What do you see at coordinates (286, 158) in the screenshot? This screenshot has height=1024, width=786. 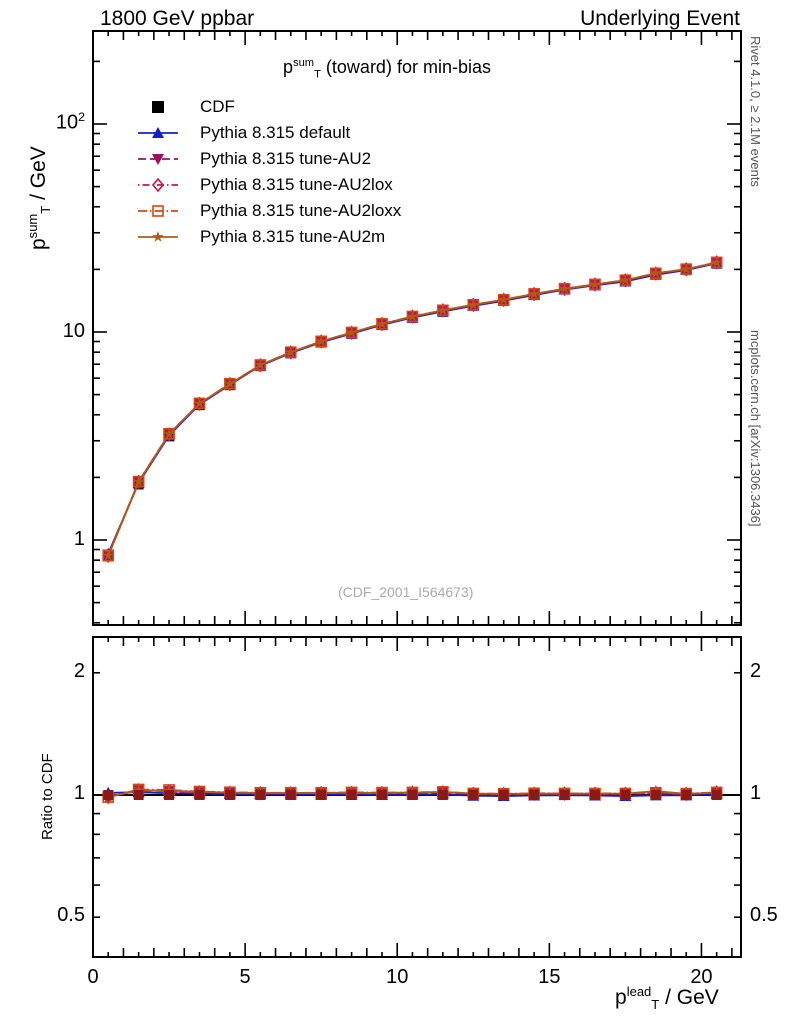 I see `legend-label-au2: Pythia 8.315 tune-AU2` at bounding box center [286, 158].